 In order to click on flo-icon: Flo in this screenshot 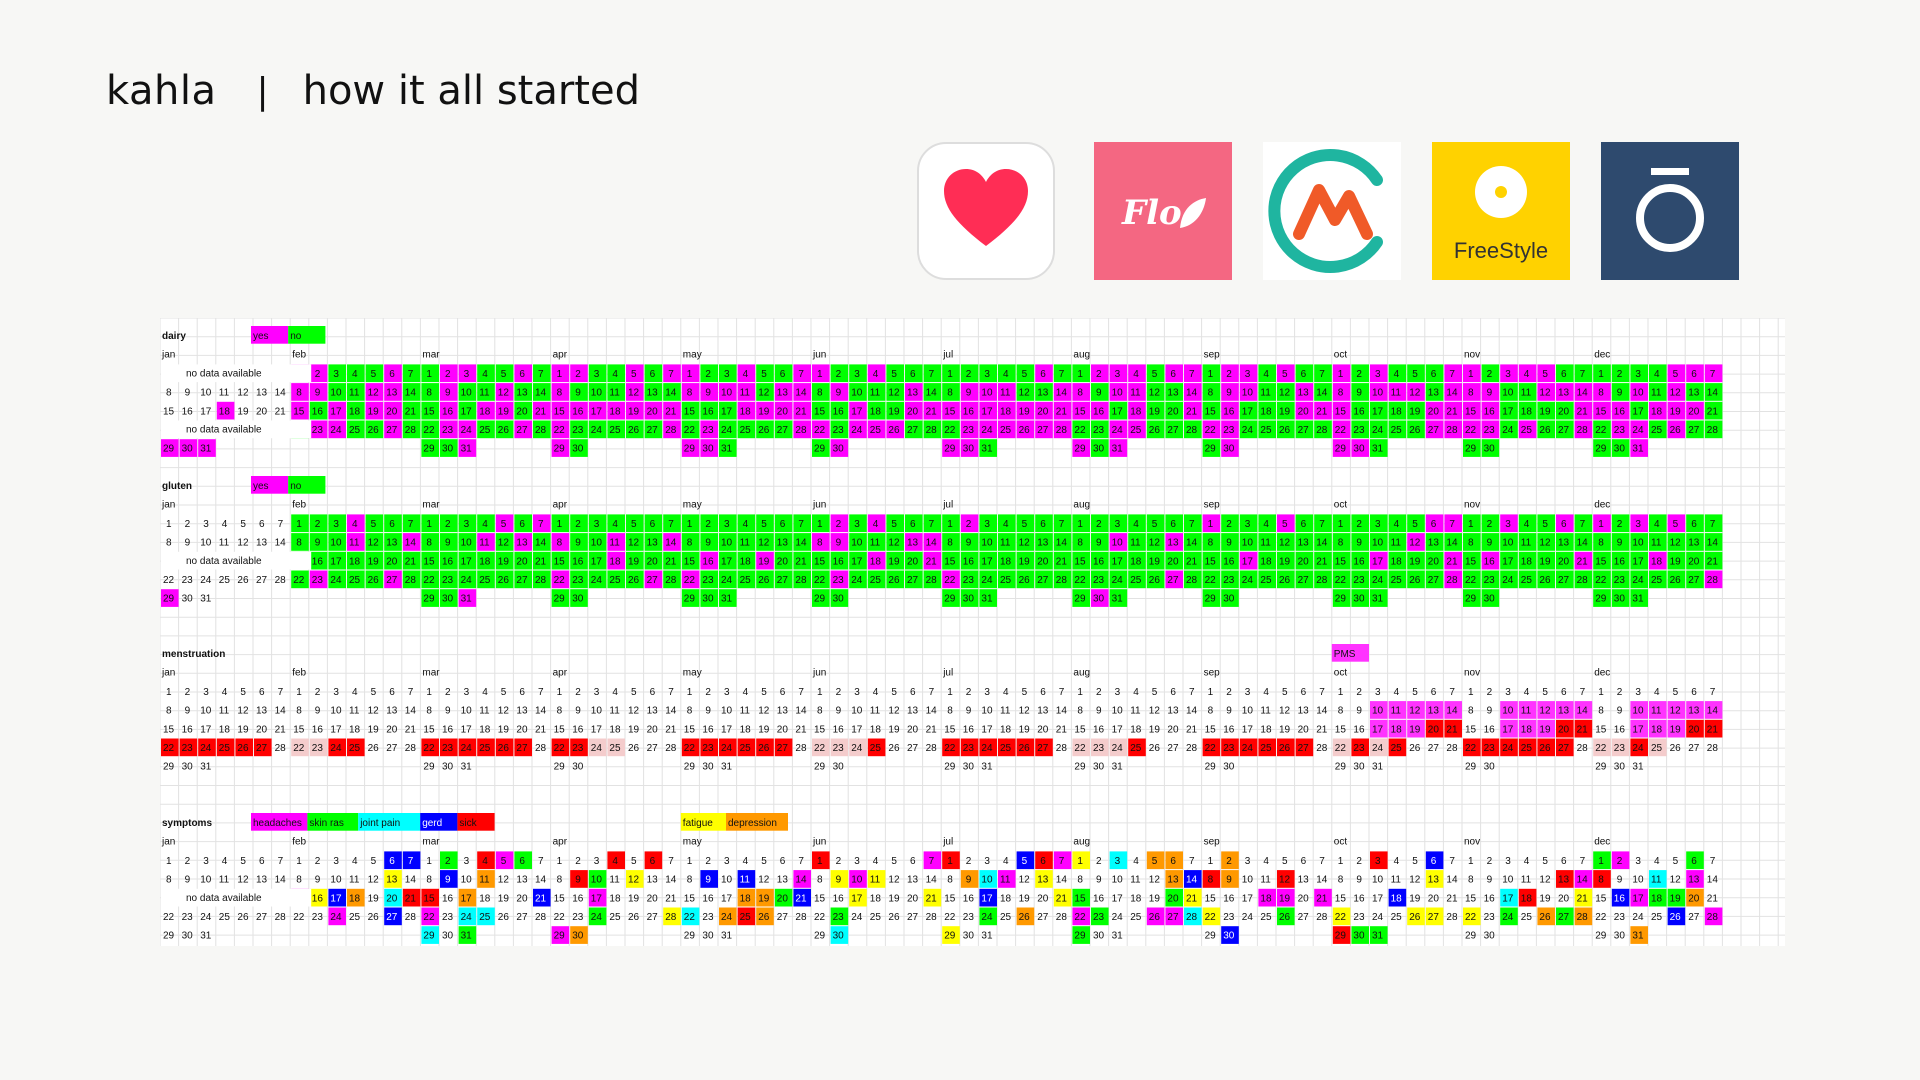, I will do `click(1163, 211)`.